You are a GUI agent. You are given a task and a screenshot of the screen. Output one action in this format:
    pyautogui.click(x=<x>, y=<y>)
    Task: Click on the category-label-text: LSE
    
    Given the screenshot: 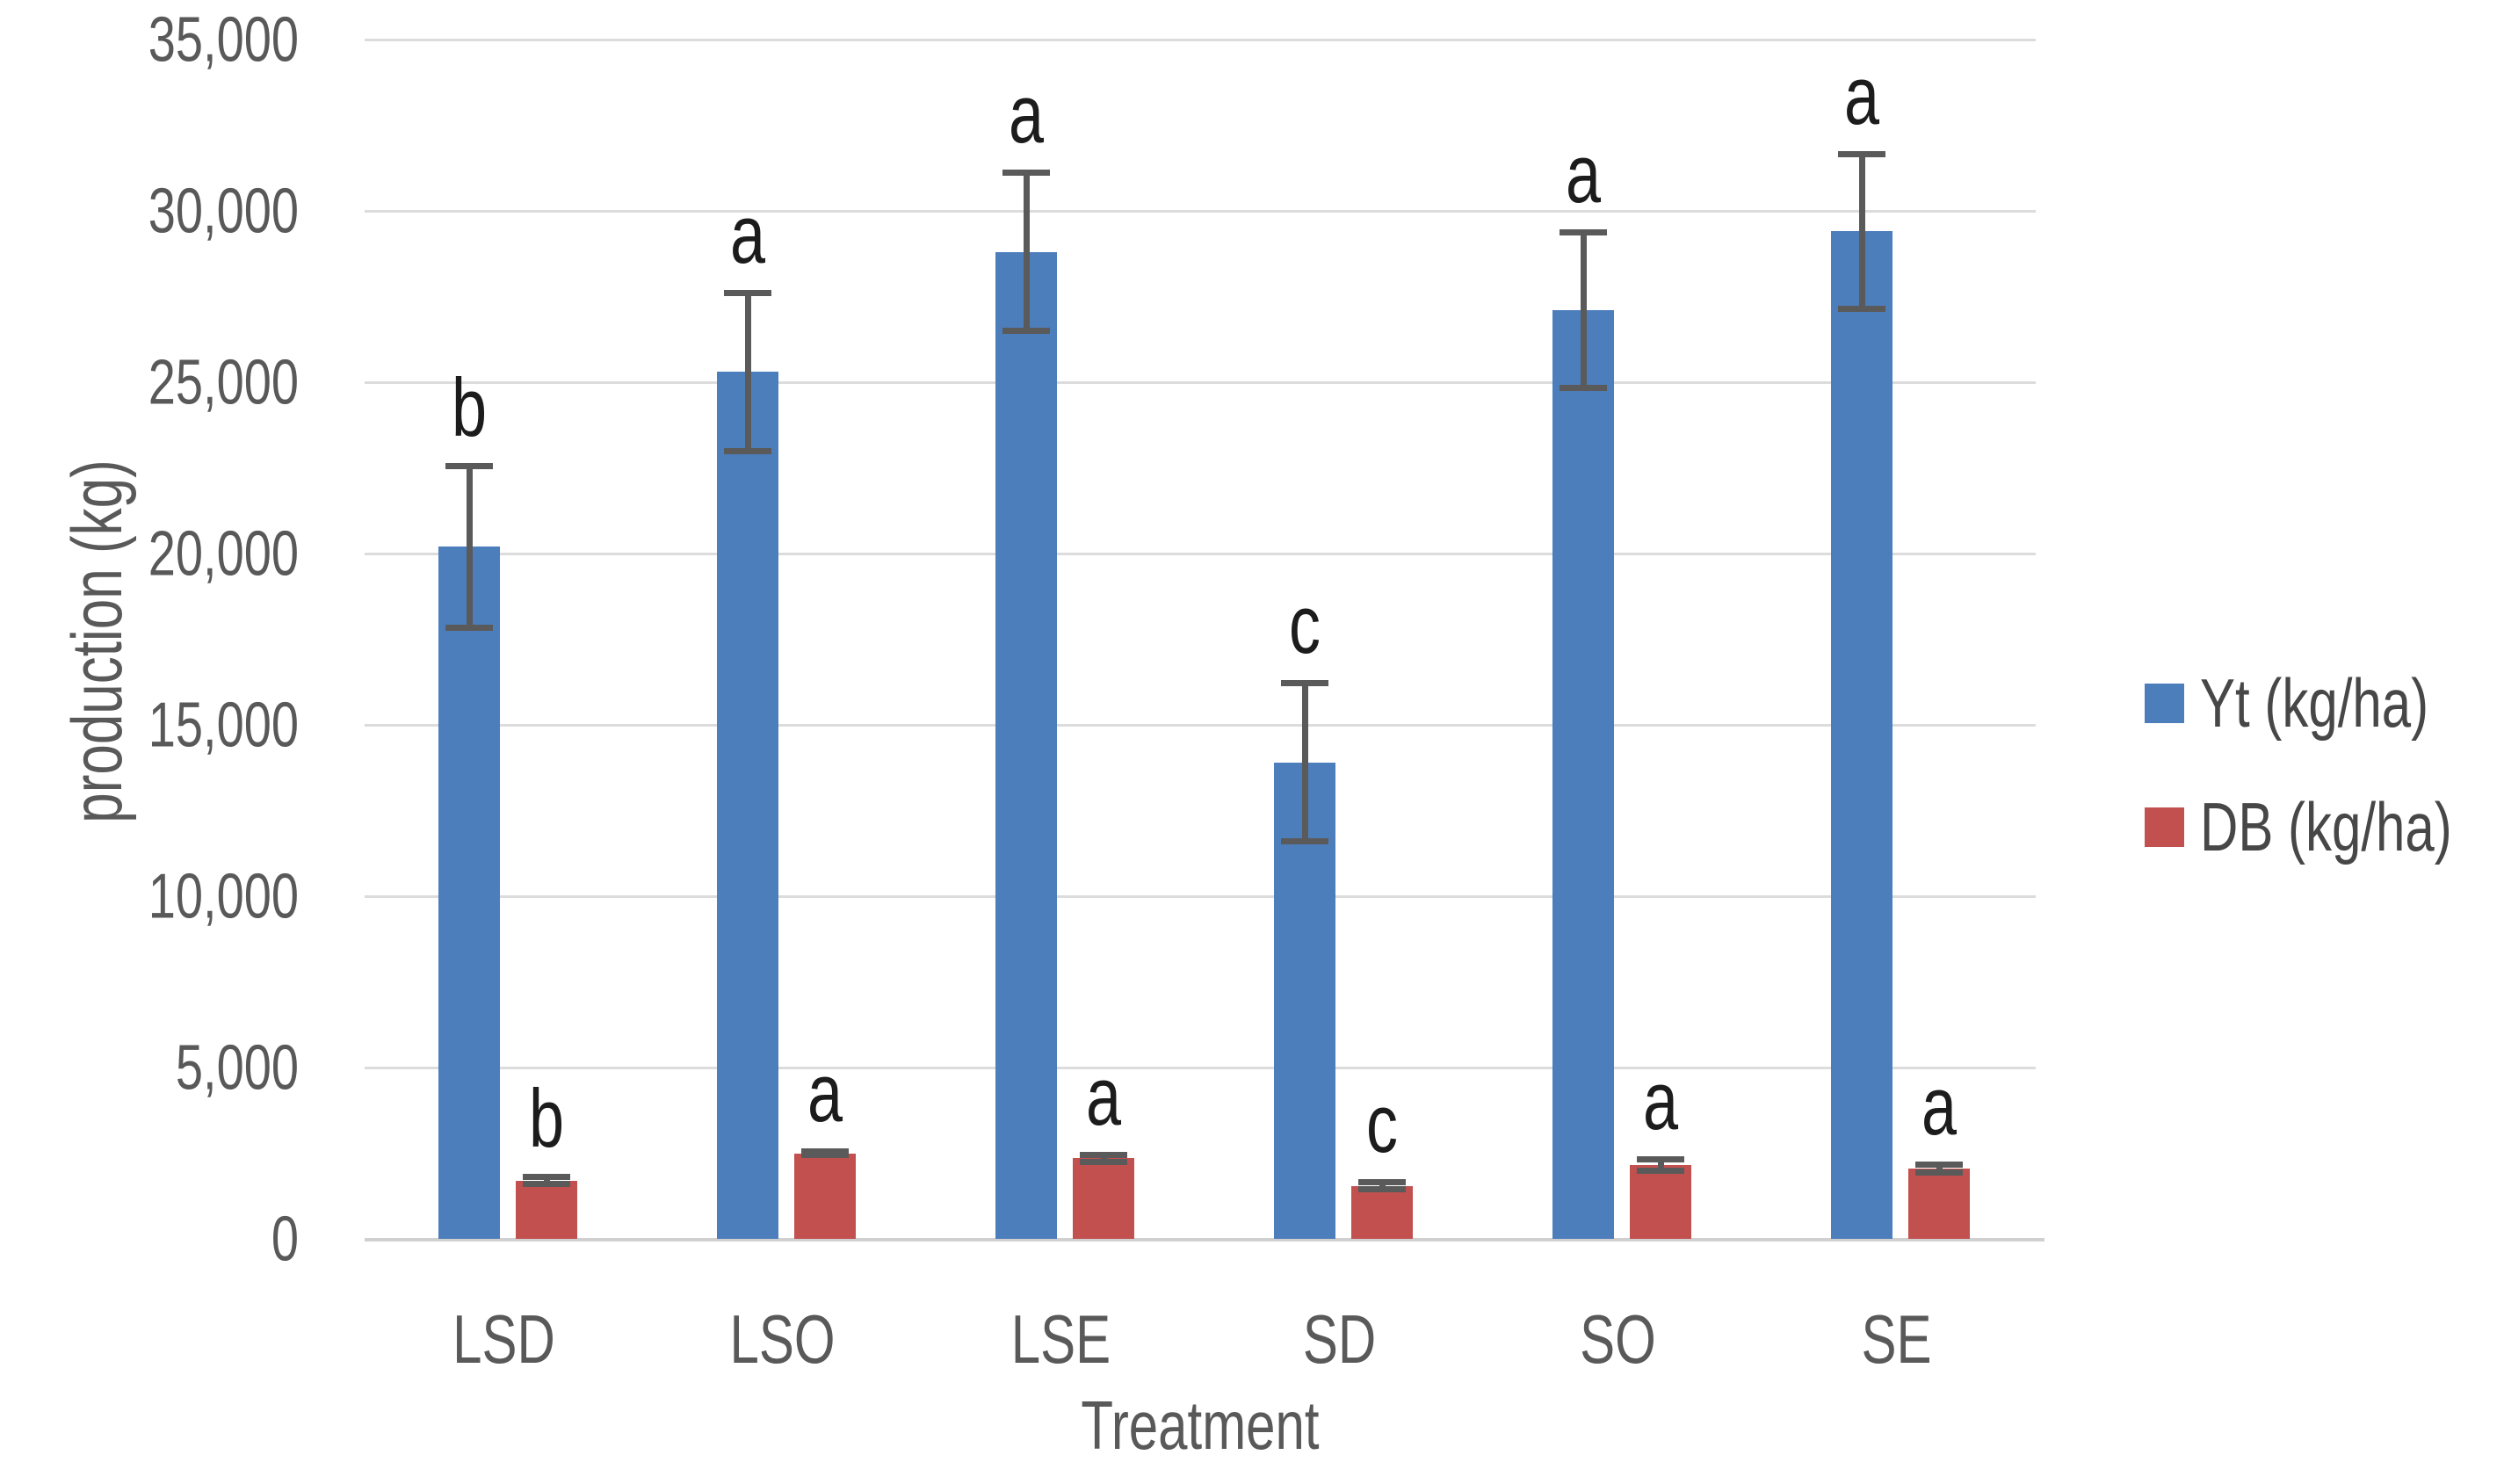 What is the action you would take?
    pyautogui.click(x=1060, y=1339)
    